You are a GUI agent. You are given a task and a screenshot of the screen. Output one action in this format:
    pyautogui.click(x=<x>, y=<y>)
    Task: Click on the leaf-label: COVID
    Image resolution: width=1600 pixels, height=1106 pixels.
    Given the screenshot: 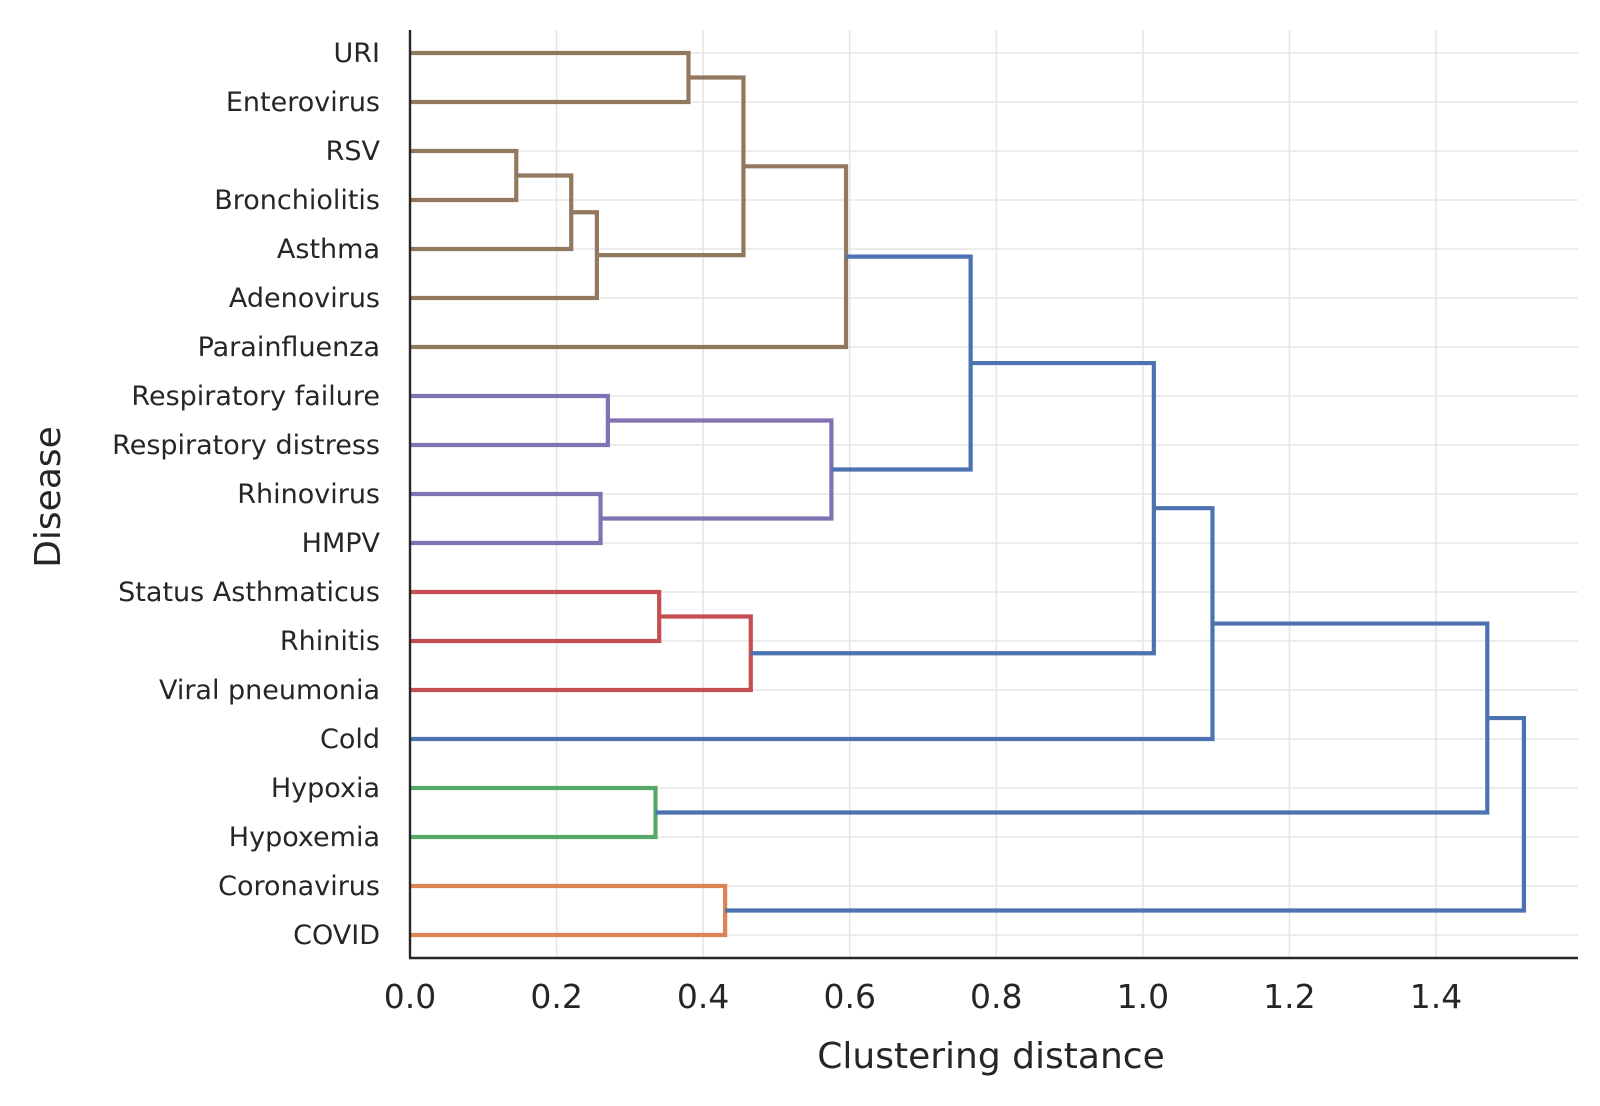 What is the action you would take?
    pyautogui.click(x=336, y=935)
    